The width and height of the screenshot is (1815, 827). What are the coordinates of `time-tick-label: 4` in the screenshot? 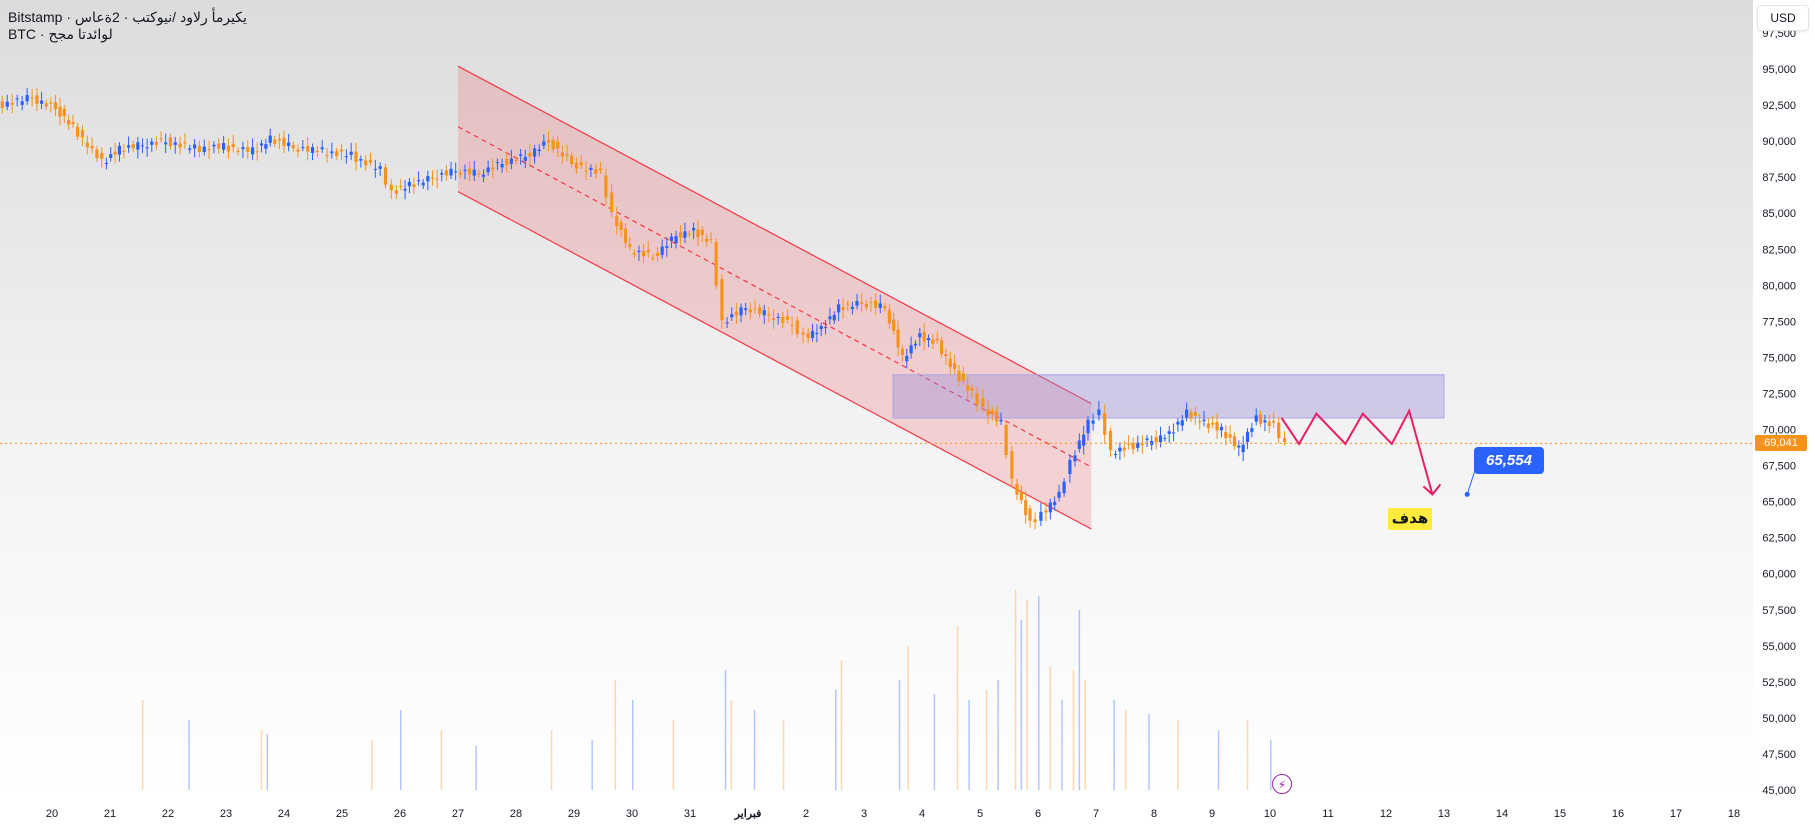 It's located at (922, 814).